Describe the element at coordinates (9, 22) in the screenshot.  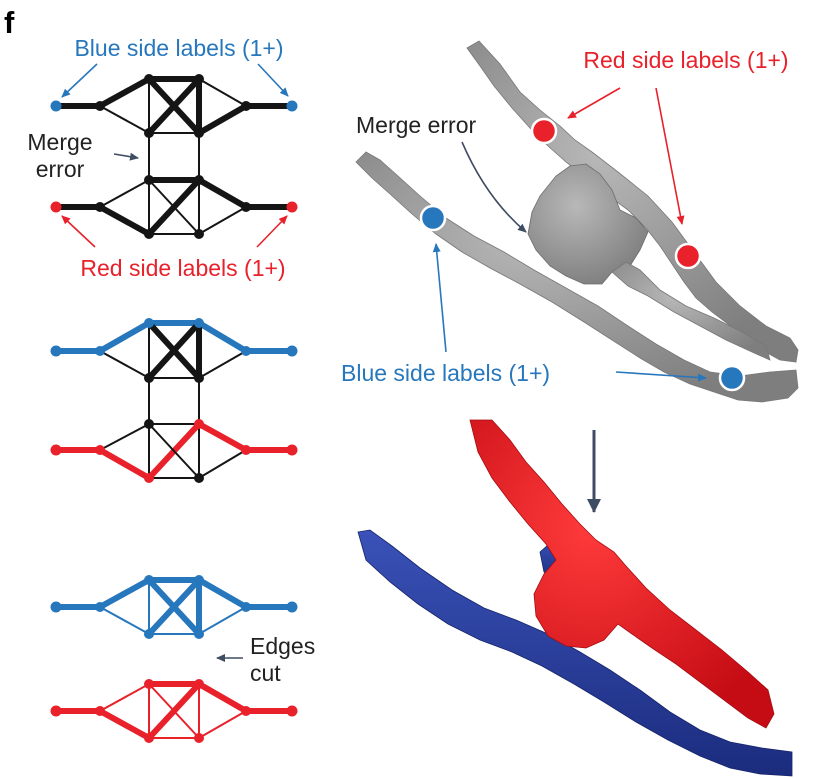
I see `panel-letter: f` at that location.